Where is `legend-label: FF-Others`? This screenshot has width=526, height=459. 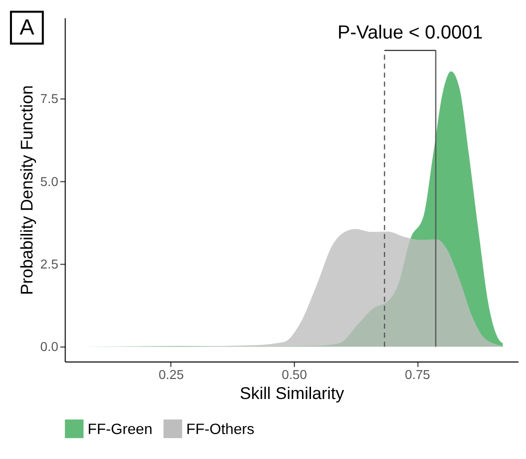 legend-label: FF-Others is located at coordinates (220, 429).